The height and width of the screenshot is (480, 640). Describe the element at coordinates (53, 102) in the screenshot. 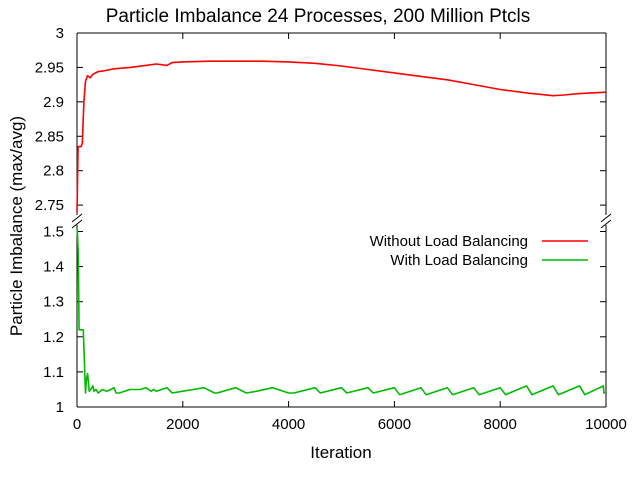

I see `y-tick-label-upper: 2.9` at that location.